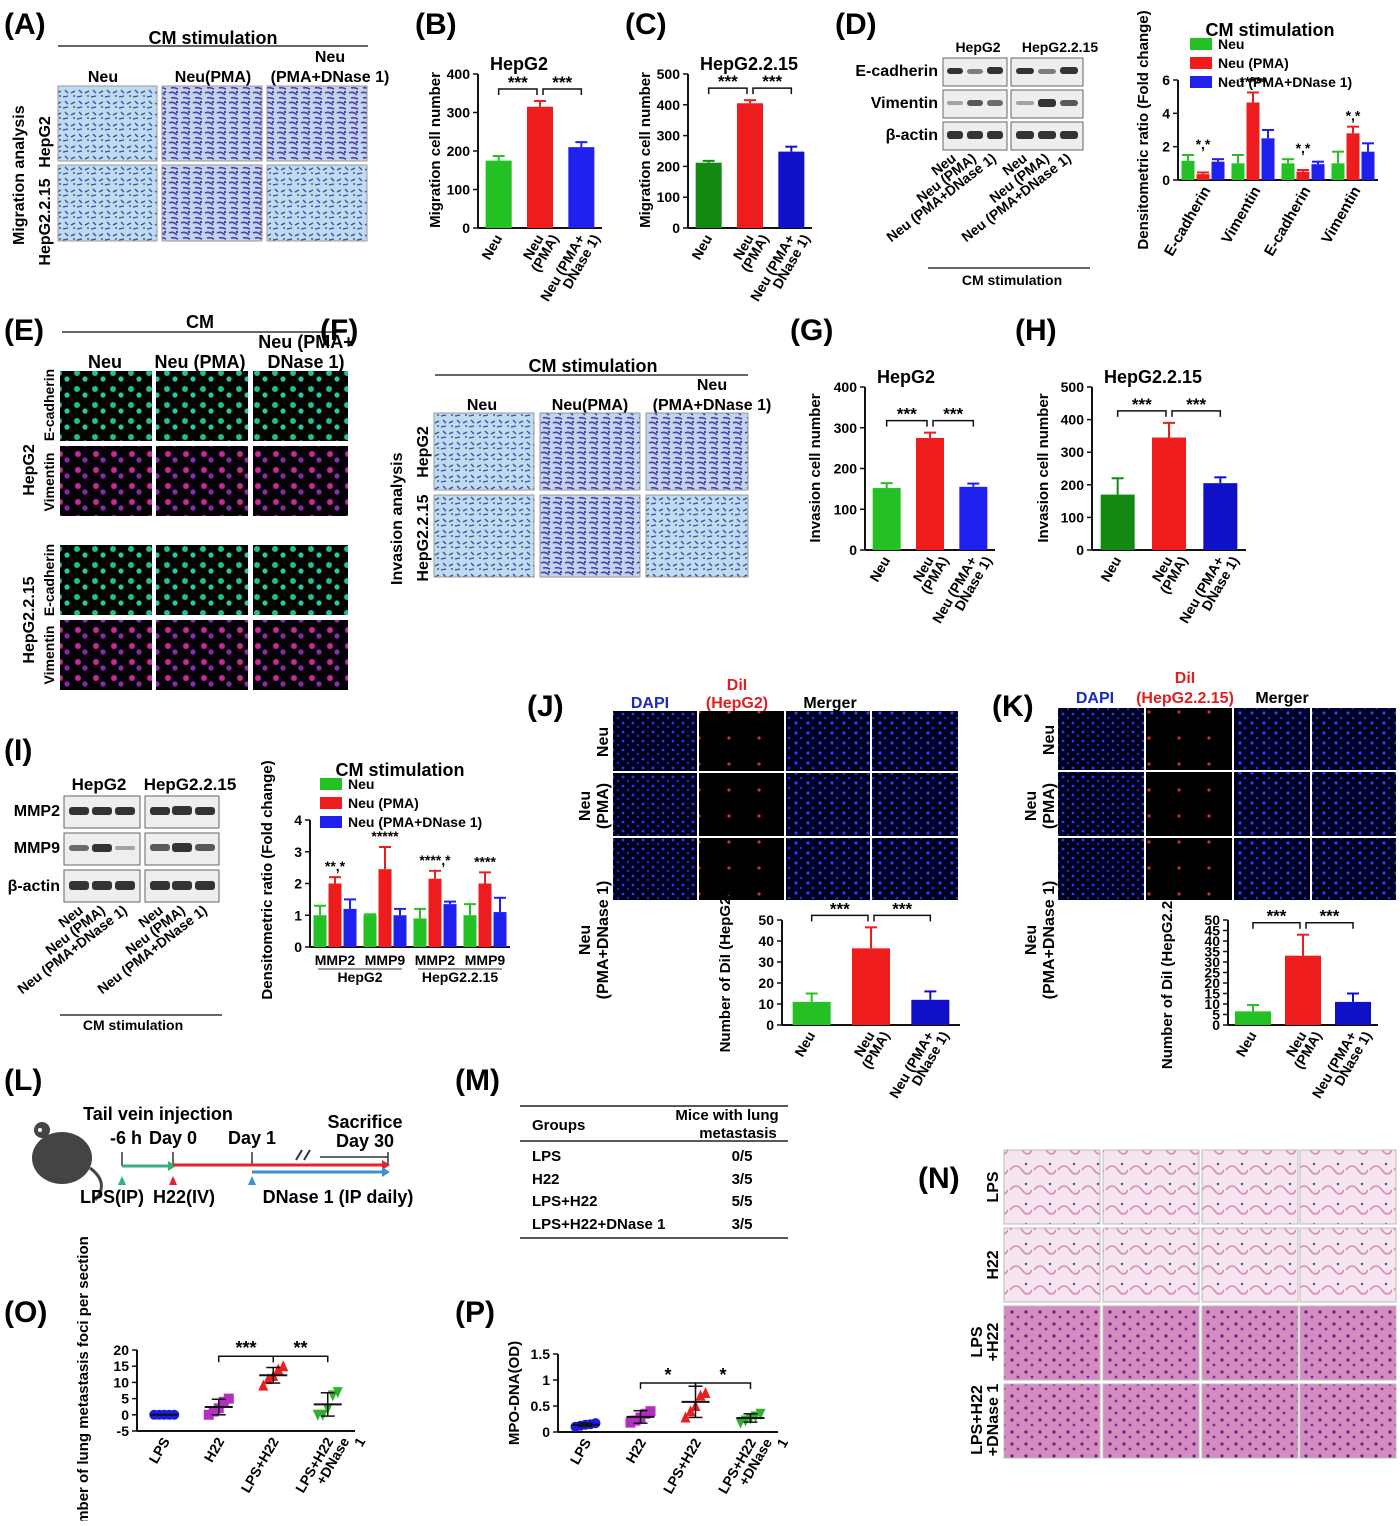  I want to click on dnase-arrow-head, so click(386, 1172).